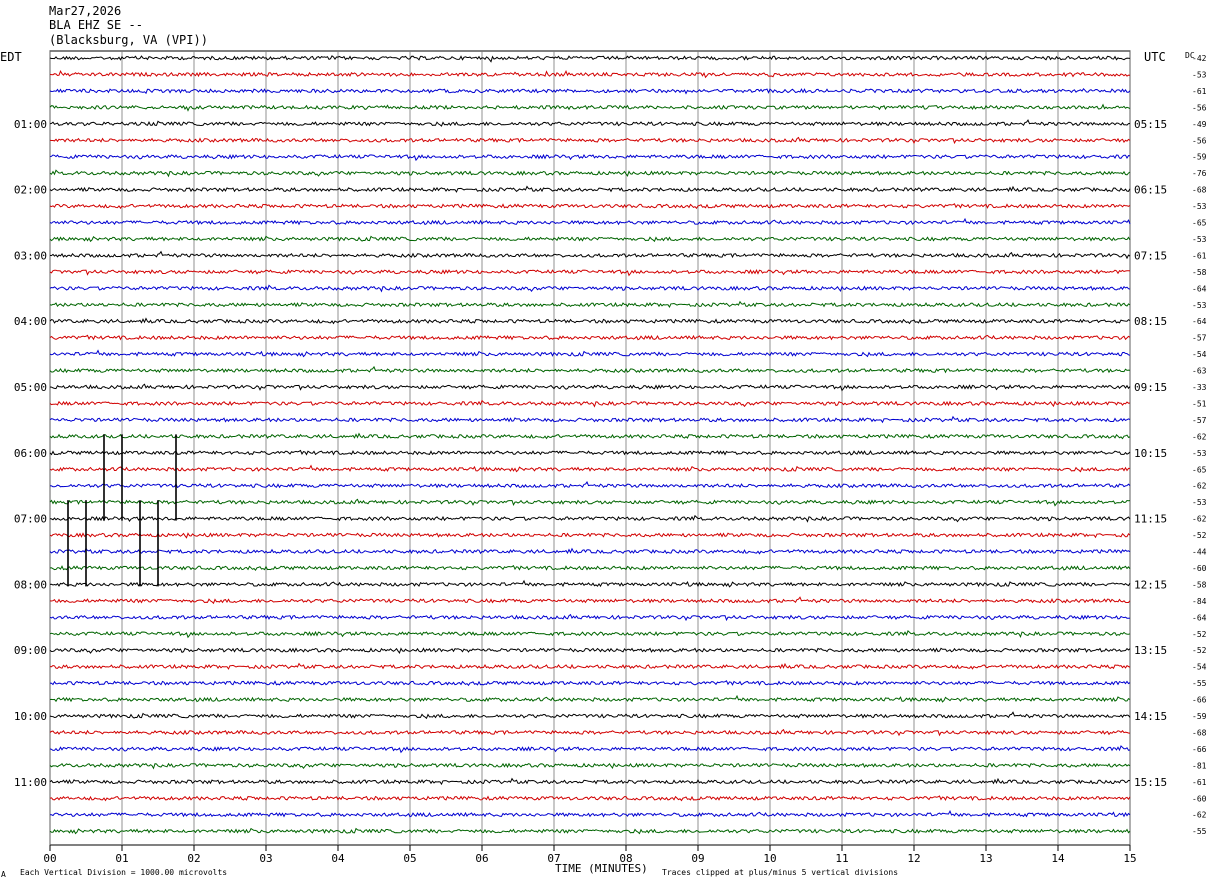 Image resolution: width=1210 pixels, height=886 pixels. I want to click on dc-offset-label: -42, so click(1199, 58).